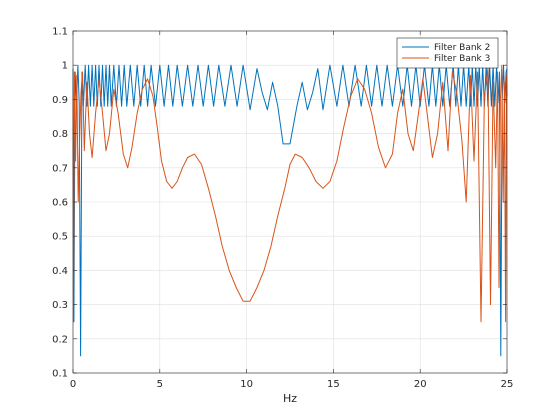 The image size is (560, 420). I want to click on x-tick-label: 25, so click(507, 384).